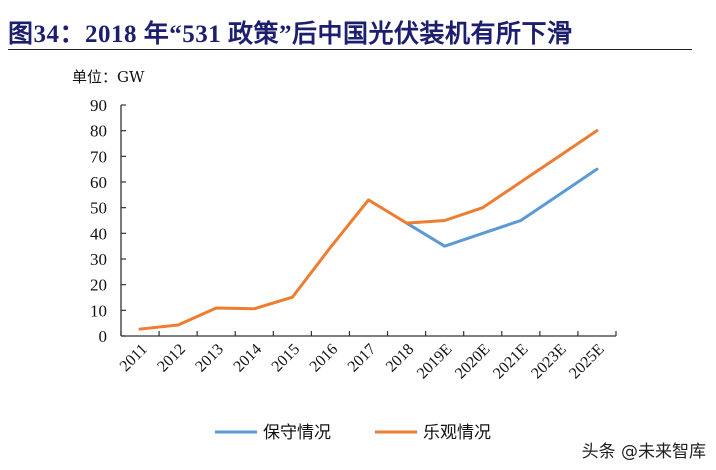 The height and width of the screenshot is (470, 716). I want to click on y-tick-label: 0, so click(103, 336).